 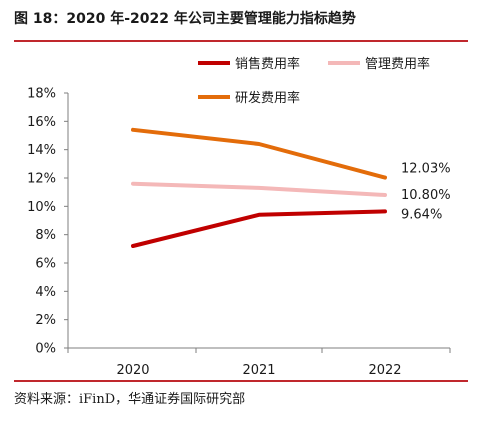 I want to click on legend-label: 研发费用率, so click(x=267, y=98).